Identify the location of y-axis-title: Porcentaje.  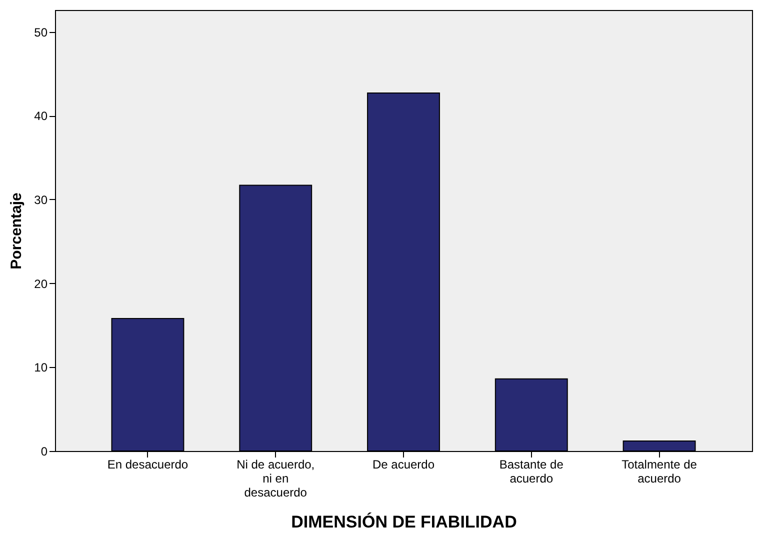
(17, 231).